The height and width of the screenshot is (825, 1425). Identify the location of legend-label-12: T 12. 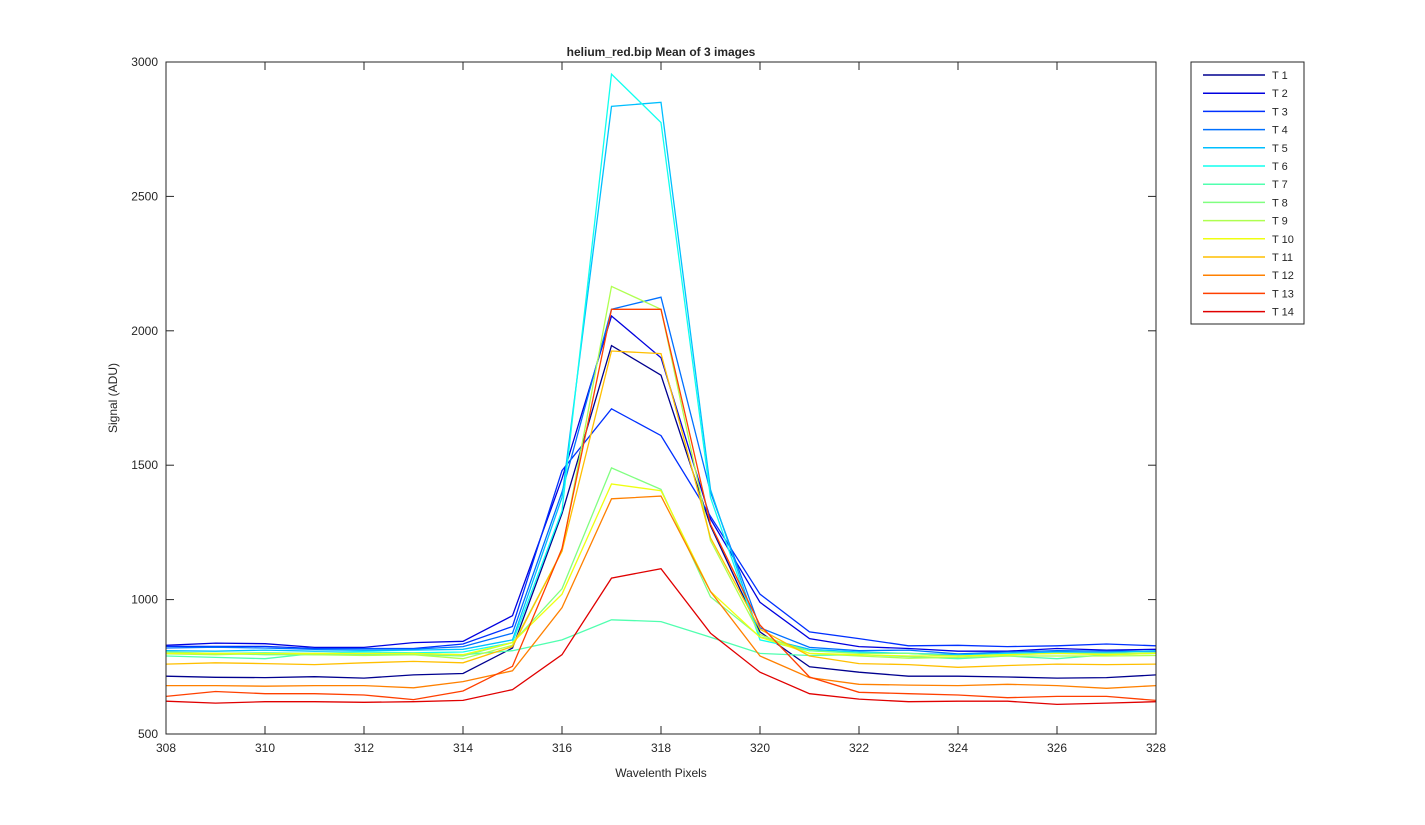
(1283, 276).